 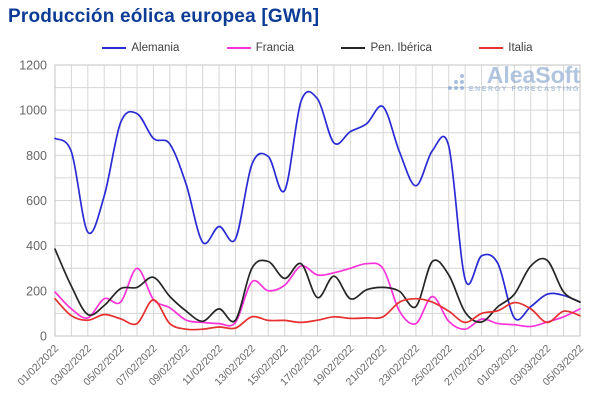 I want to click on y-tick-label: 0, so click(x=43, y=337).